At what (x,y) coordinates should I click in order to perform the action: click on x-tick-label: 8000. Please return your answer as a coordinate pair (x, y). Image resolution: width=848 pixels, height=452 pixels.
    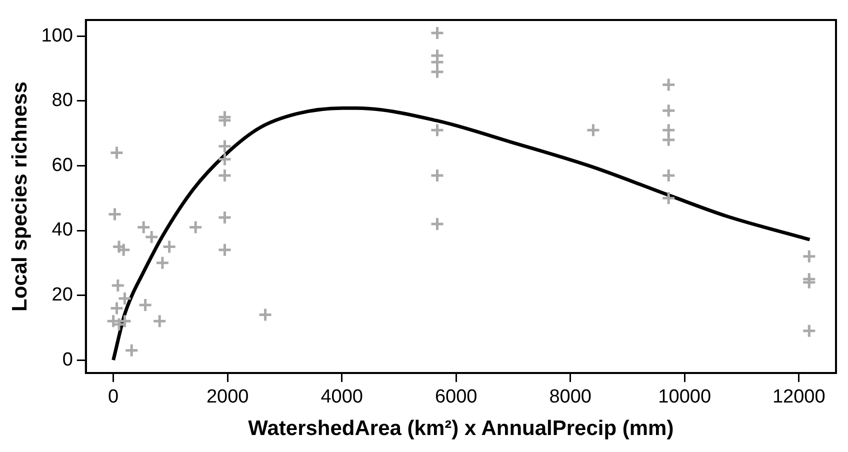
    Looking at the image, I should click on (570, 397).